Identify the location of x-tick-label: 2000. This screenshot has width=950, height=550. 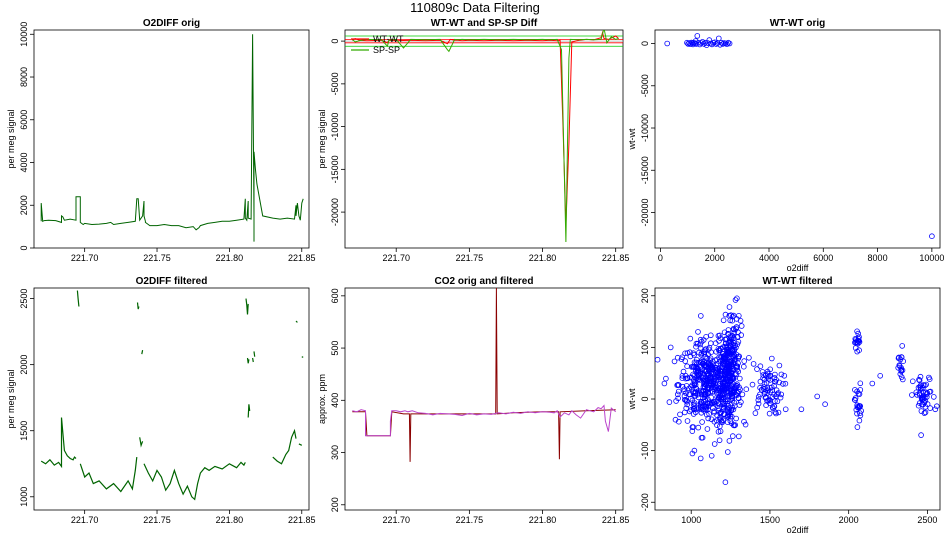
(715, 258).